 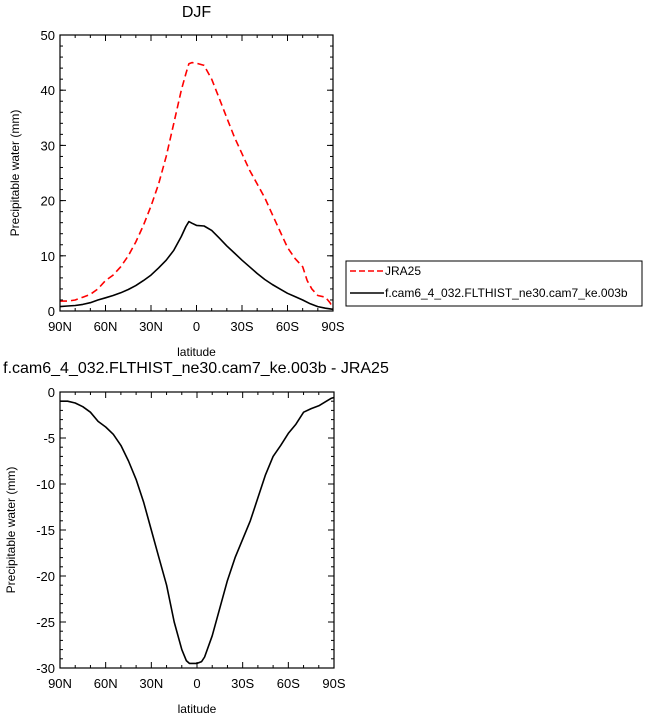 I want to click on bottom-y-tick-label: -5, so click(x=49, y=438).